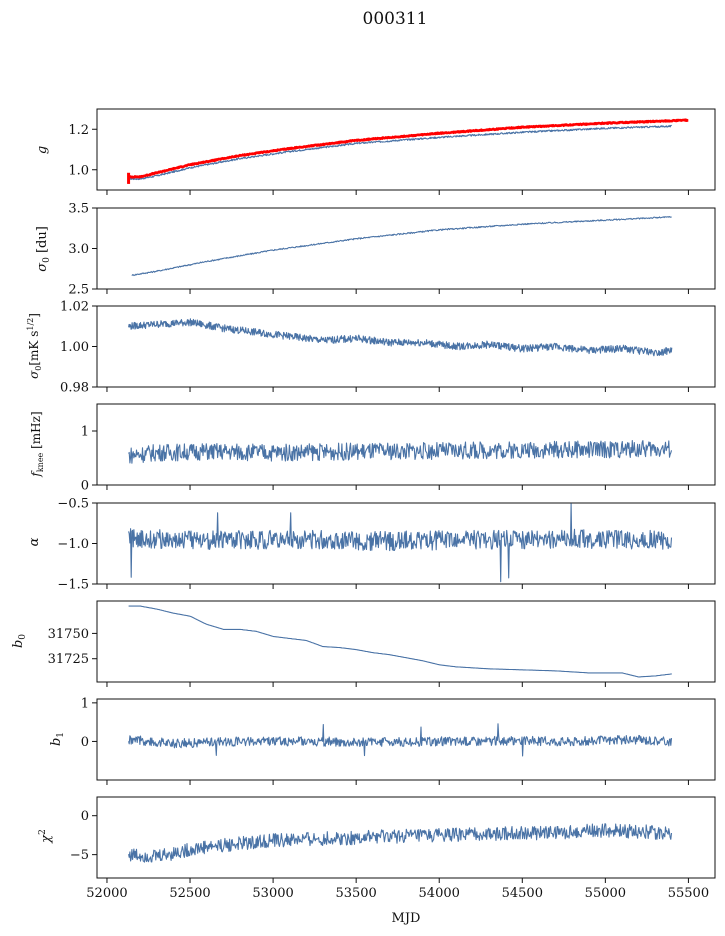  I want to click on panel-6: 31725 31750, so click(382, 643).